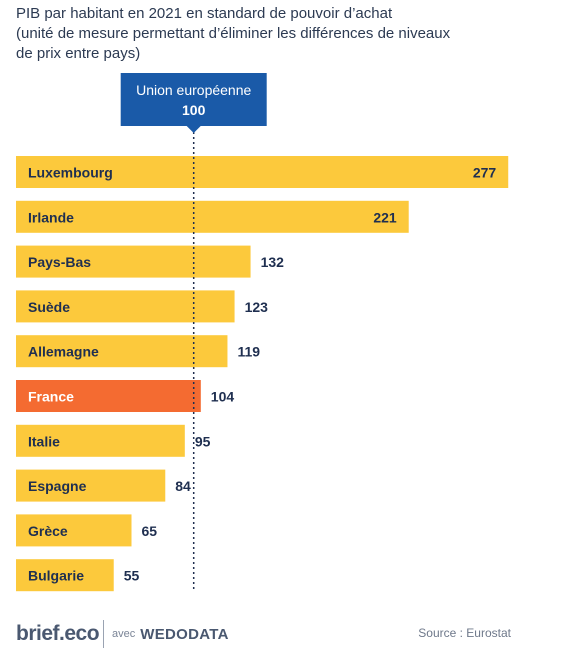  What do you see at coordinates (183, 486) in the screenshot?
I see `value-label: 84` at bounding box center [183, 486].